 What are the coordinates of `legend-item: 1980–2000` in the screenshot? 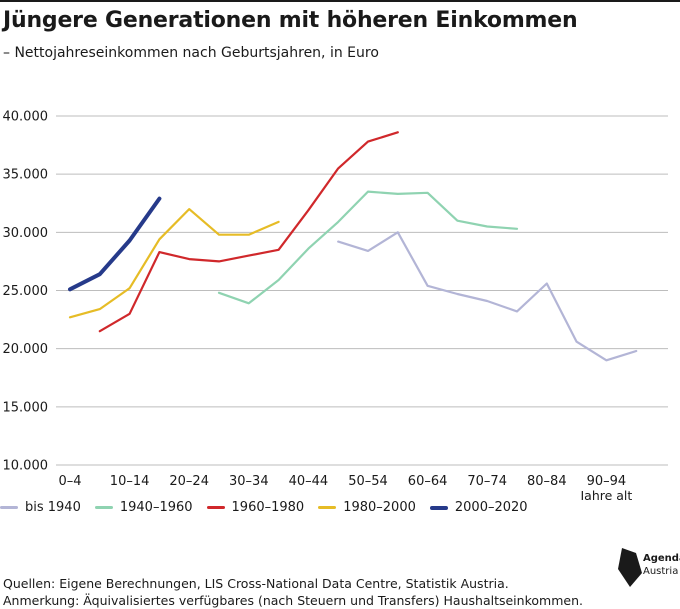 It's located at (367, 507).